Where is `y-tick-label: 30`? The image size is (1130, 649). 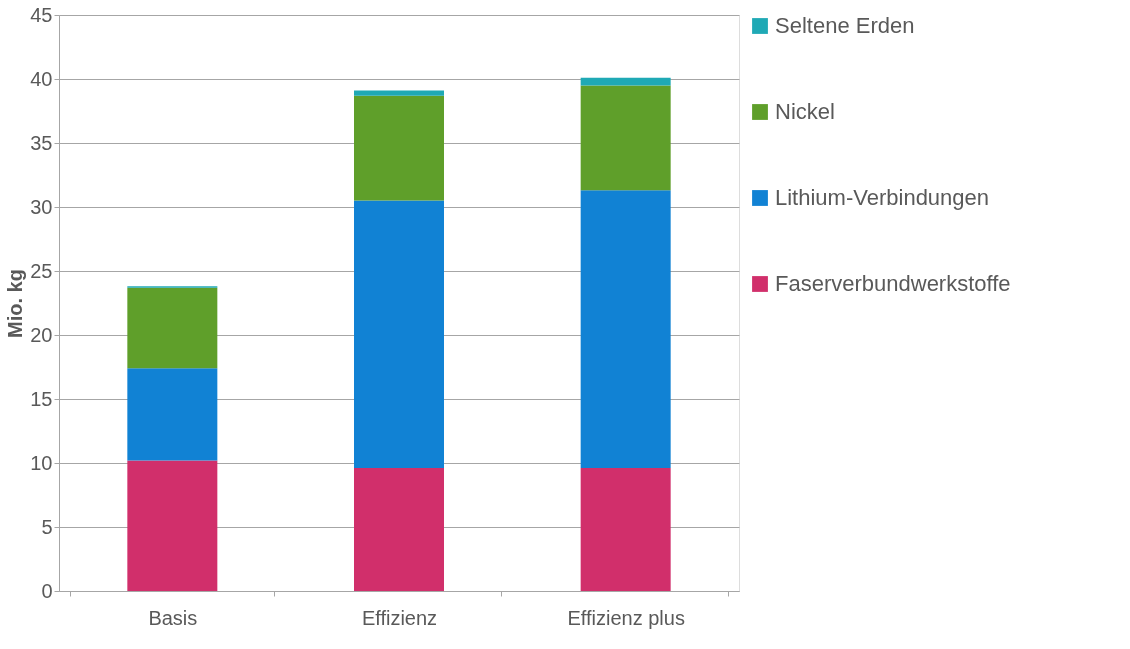
y-tick-label: 30 is located at coordinates (41, 206).